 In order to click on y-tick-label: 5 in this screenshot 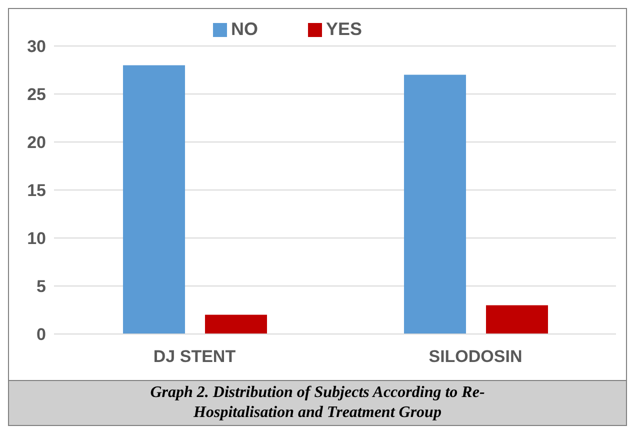, I will do `click(41, 286)`.